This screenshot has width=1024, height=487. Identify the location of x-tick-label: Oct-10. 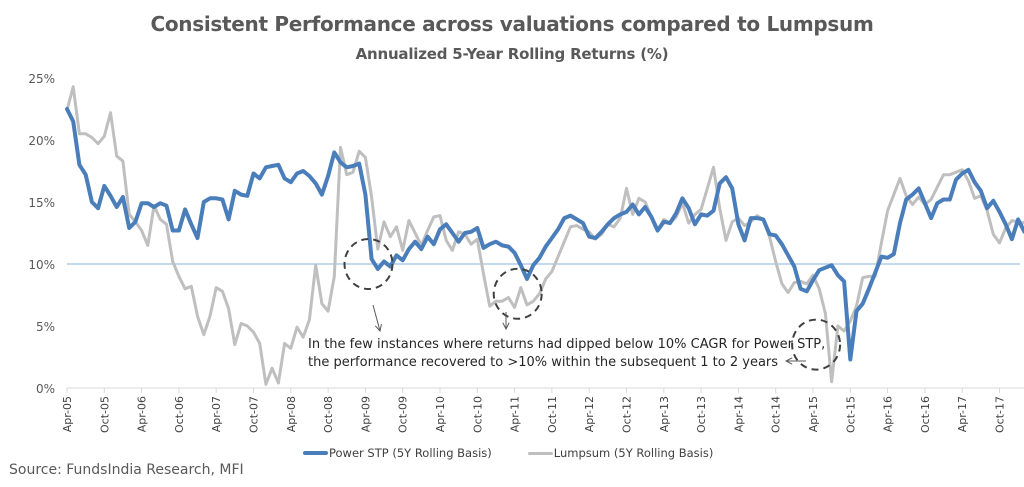
(477, 414).